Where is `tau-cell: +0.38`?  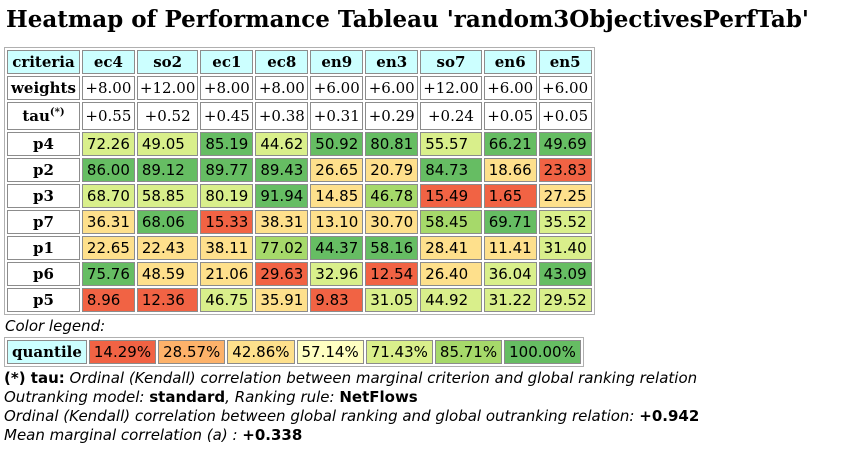
tau-cell: +0.38 is located at coordinates (282, 116).